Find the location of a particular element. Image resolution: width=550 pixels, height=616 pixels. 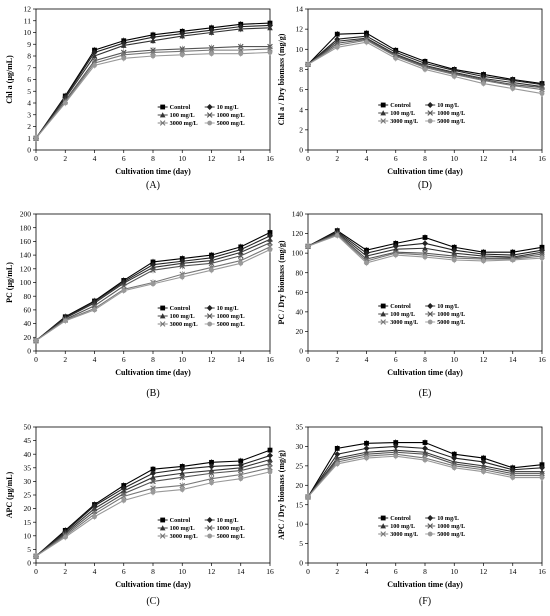

legend-entry: 100 mg/L is located at coordinates (182, 115).